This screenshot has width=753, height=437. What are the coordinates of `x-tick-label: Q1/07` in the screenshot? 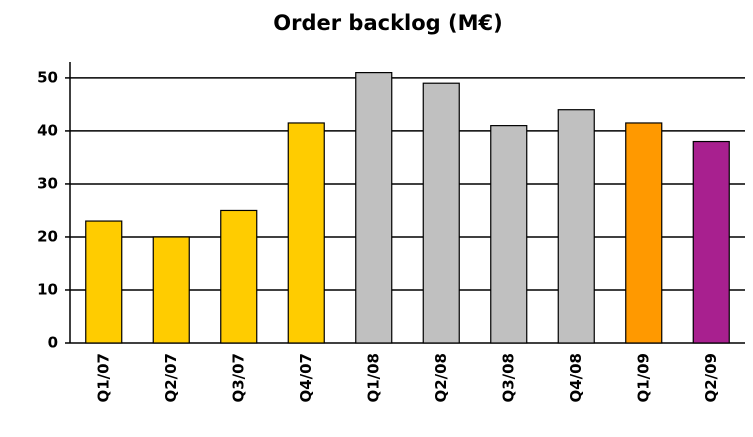 It's located at (103, 378).